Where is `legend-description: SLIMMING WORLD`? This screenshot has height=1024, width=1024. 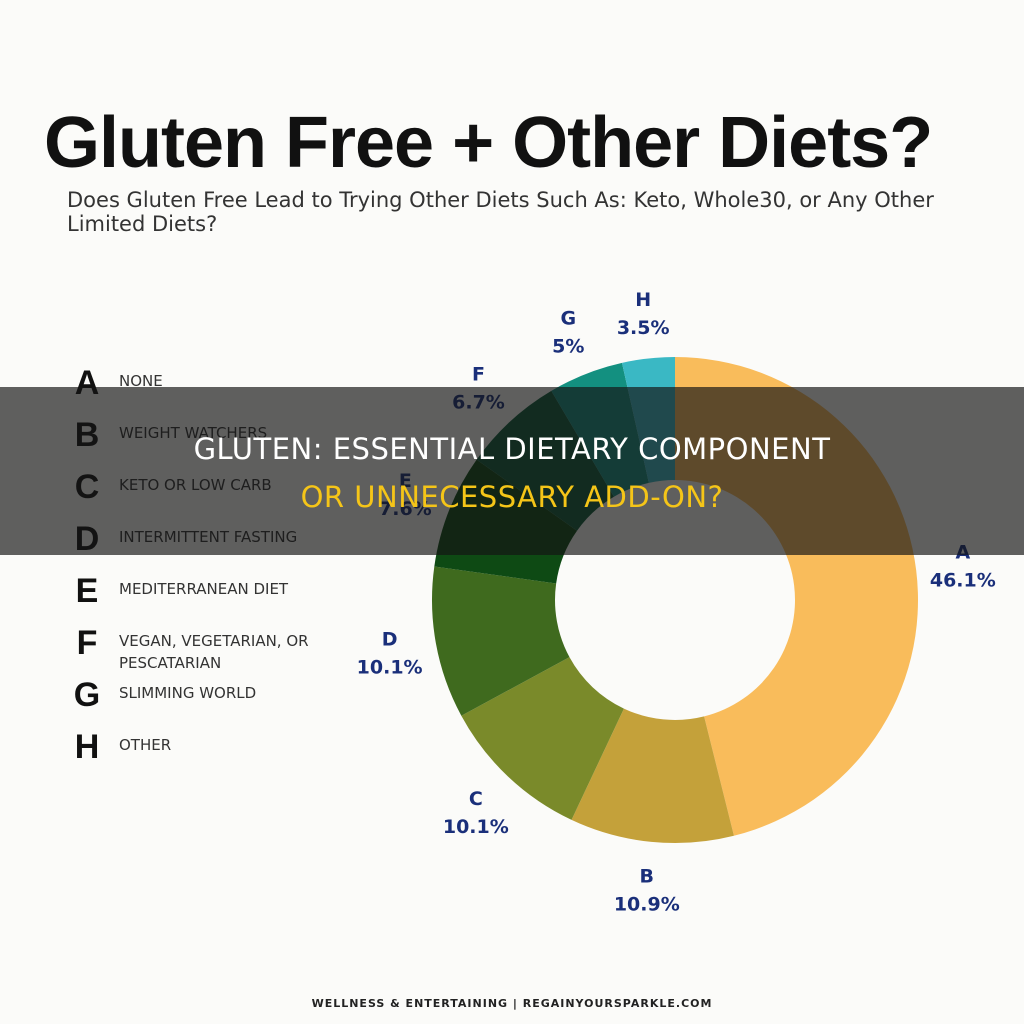 legend-description: SLIMMING WORLD is located at coordinates (188, 693).